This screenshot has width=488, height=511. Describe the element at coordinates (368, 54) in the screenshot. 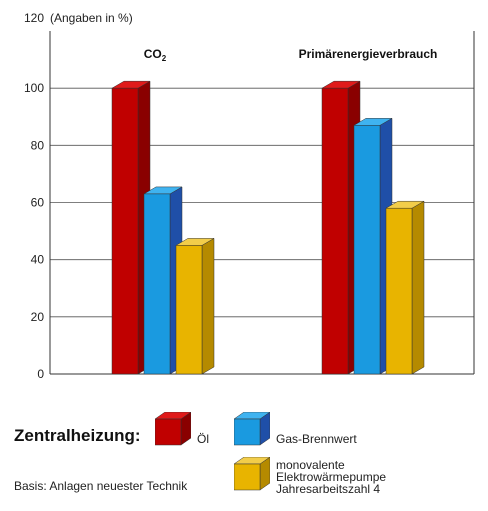

I see `category-title-1: Primärenergieverbrauch` at that location.